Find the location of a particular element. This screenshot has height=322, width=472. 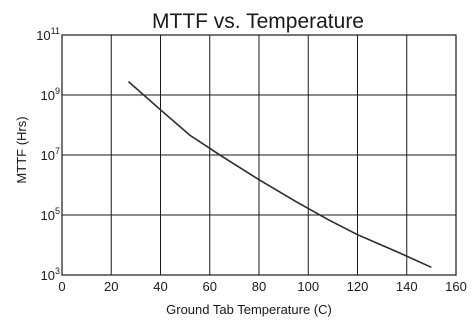

y-tick-label: 10³ is located at coordinates (50, 274).